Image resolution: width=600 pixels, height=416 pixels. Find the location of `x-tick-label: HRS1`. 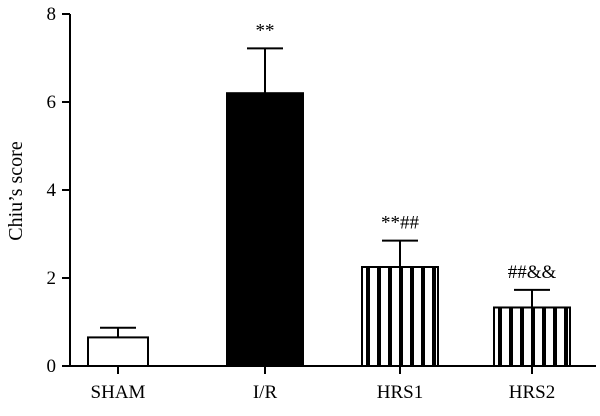

x-tick-label: HRS1 is located at coordinates (400, 392).